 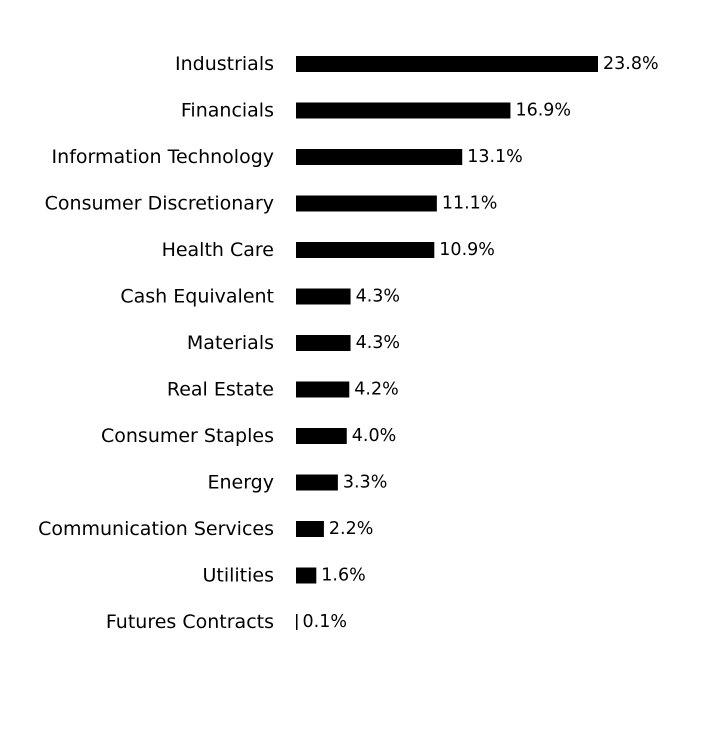 What do you see at coordinates (631, 64) in the screenshot?
I see `value-label: 23.8%` at bounding box center [631, 64].